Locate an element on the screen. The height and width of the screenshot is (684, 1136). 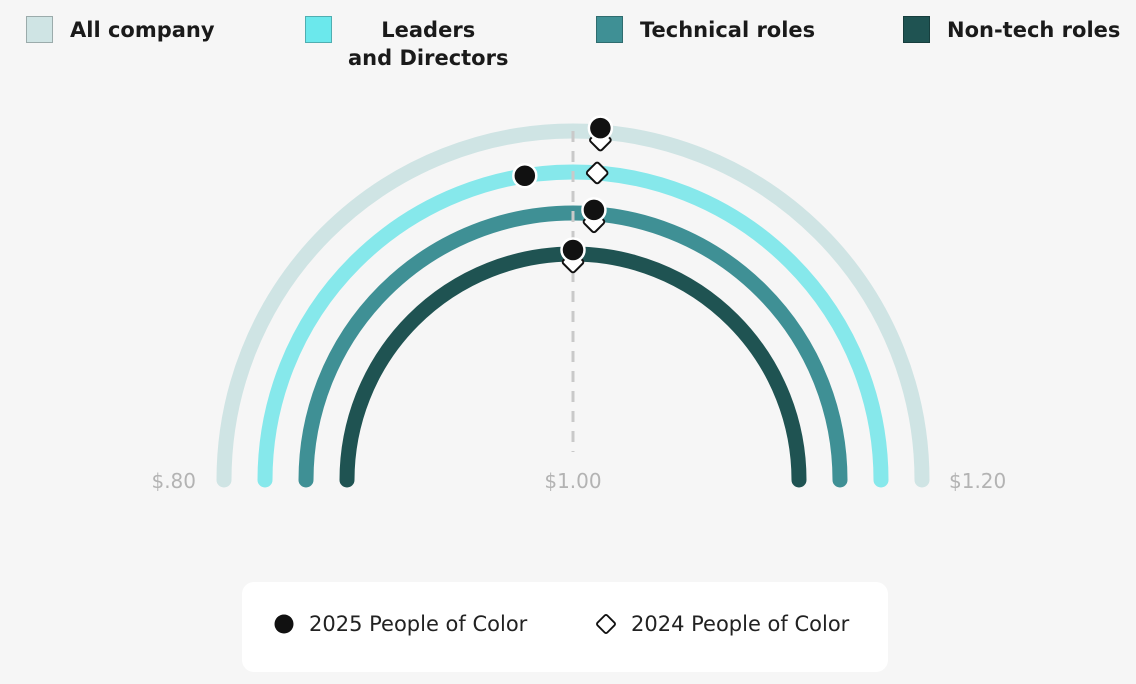
legend-swatch-leaders-directors is located at coordinates (318, 29).